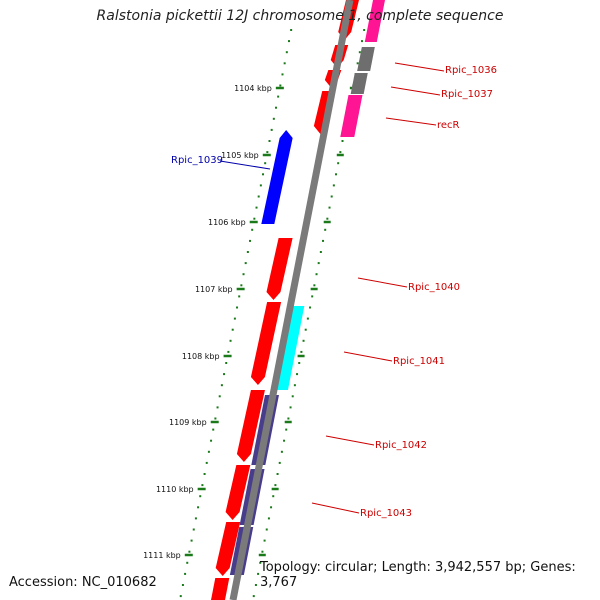 The height and width of the screenshot is (600, 600). What do you see at coordinates (201, 356) in the screenshot?
I see `tick-label: 1108 kbp` at bounding box center [201, 356].